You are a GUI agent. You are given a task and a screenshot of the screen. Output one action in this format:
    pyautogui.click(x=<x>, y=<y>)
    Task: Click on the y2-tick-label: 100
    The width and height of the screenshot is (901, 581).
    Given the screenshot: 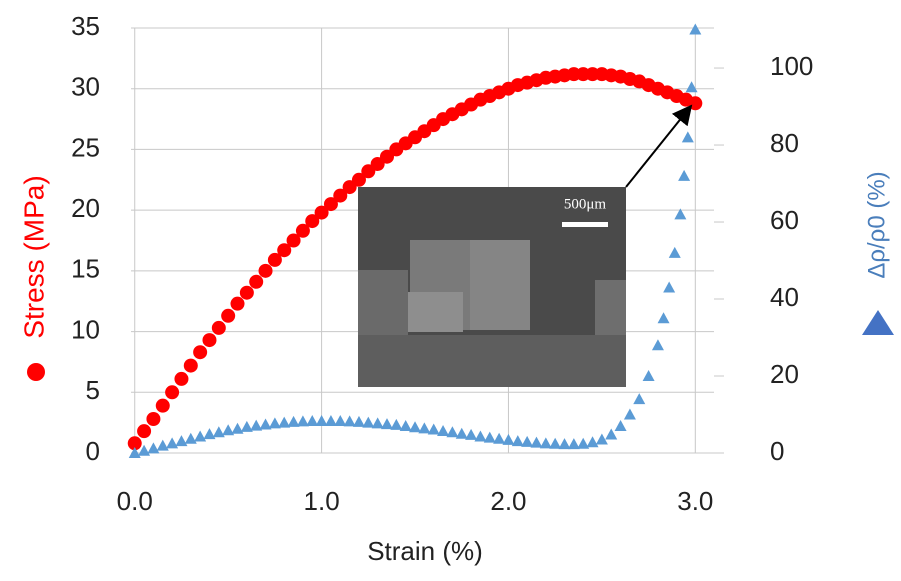 What is the action you would take?
    pyautogui.click(x=791, y=66)
    